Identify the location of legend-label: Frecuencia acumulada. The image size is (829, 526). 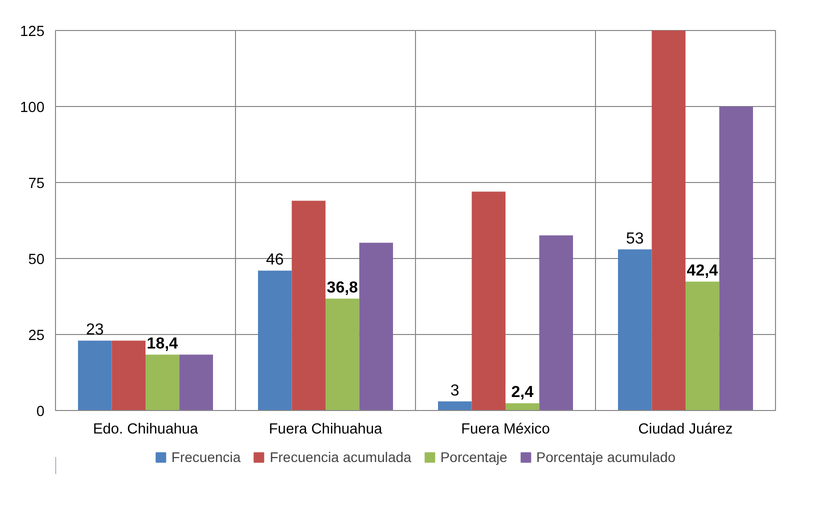
(341, 457).